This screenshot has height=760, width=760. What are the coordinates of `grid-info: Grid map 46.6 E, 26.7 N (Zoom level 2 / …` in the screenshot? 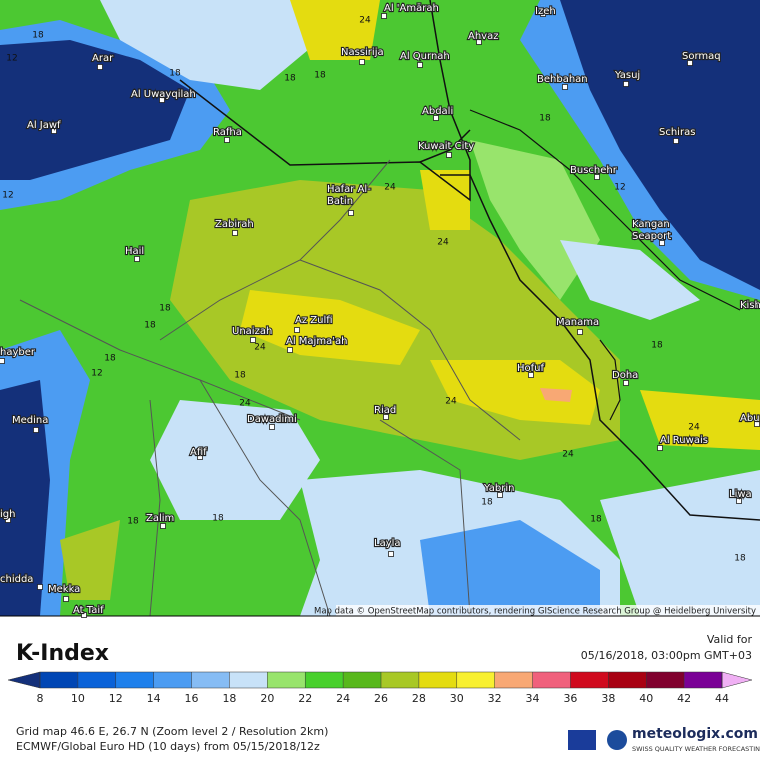 It's located at (172, 731).